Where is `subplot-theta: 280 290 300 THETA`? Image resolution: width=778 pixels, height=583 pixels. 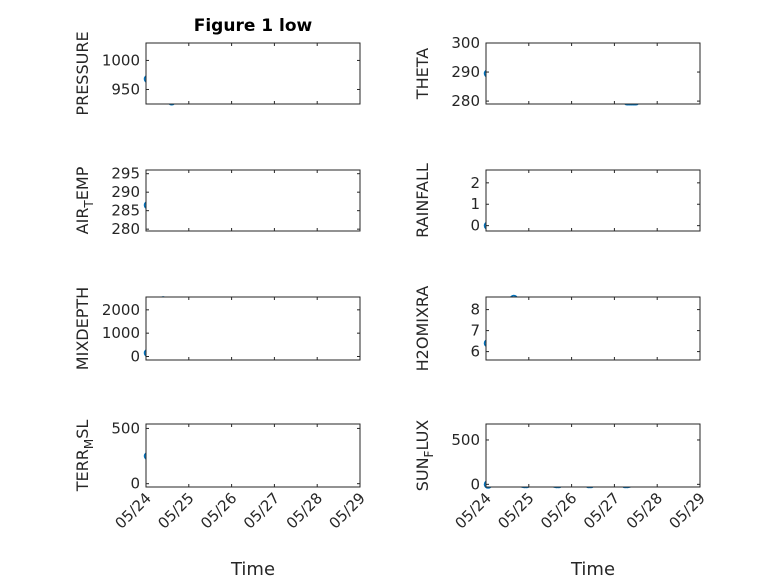
subplot-theta: 280 290 300 THETA is located at coordinates (557, 72).